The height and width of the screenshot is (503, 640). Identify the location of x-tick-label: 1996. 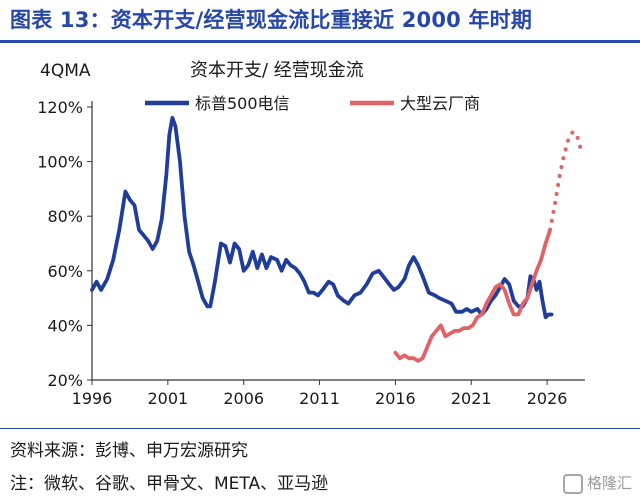
(92, 398).